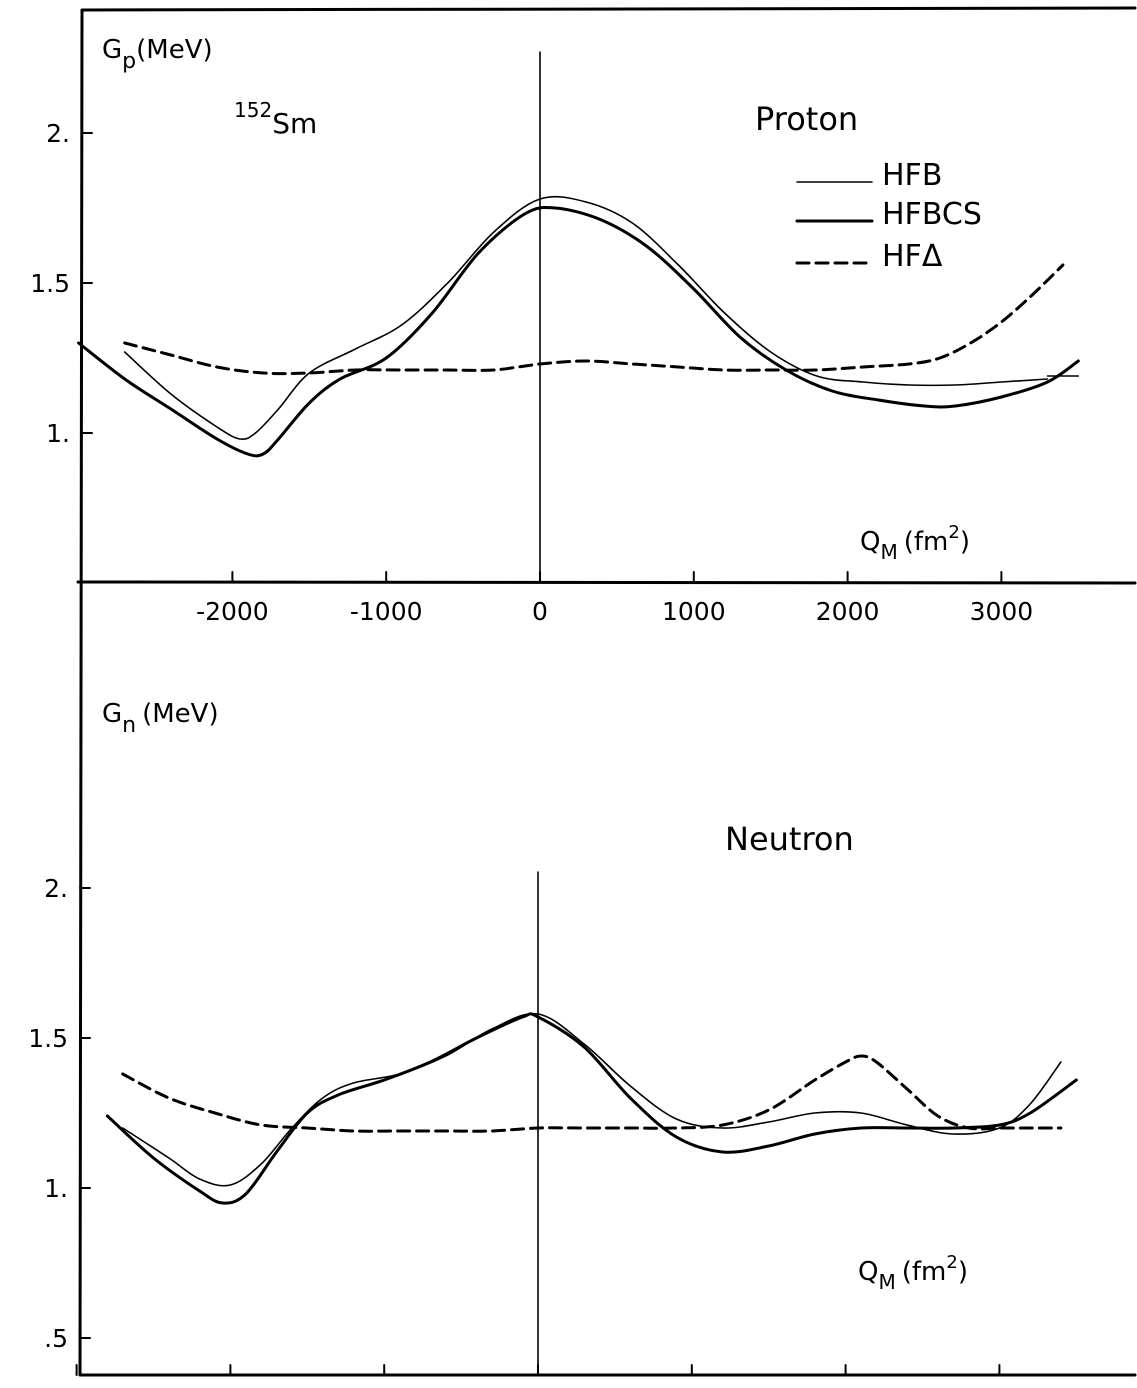  I want to click on proton-x-axis-label: QM (fm2), so click(915, 543).